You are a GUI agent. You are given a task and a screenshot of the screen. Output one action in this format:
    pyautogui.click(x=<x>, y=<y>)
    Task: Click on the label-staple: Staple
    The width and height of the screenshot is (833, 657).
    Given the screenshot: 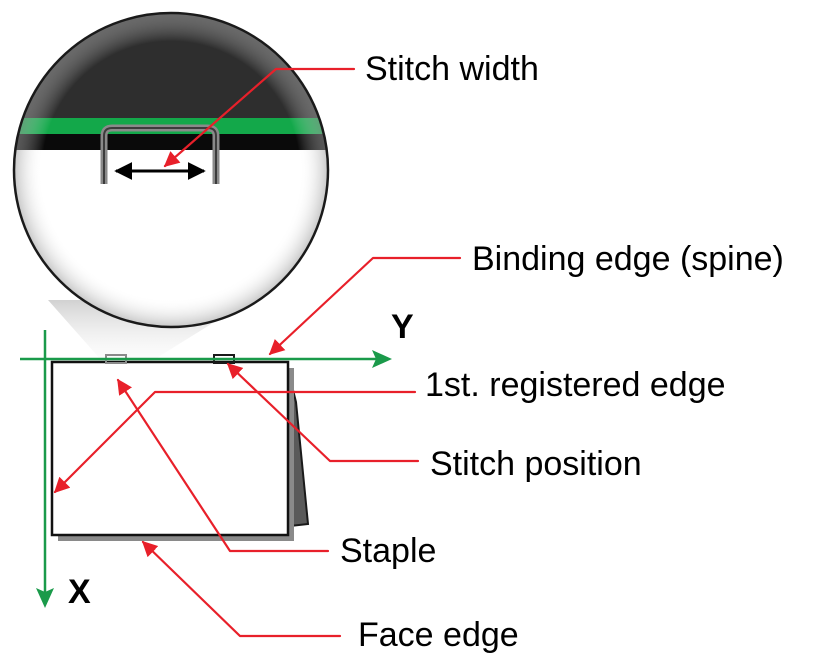 What is the action you would take?
    pyautogui.click(x=388, y=551)
    